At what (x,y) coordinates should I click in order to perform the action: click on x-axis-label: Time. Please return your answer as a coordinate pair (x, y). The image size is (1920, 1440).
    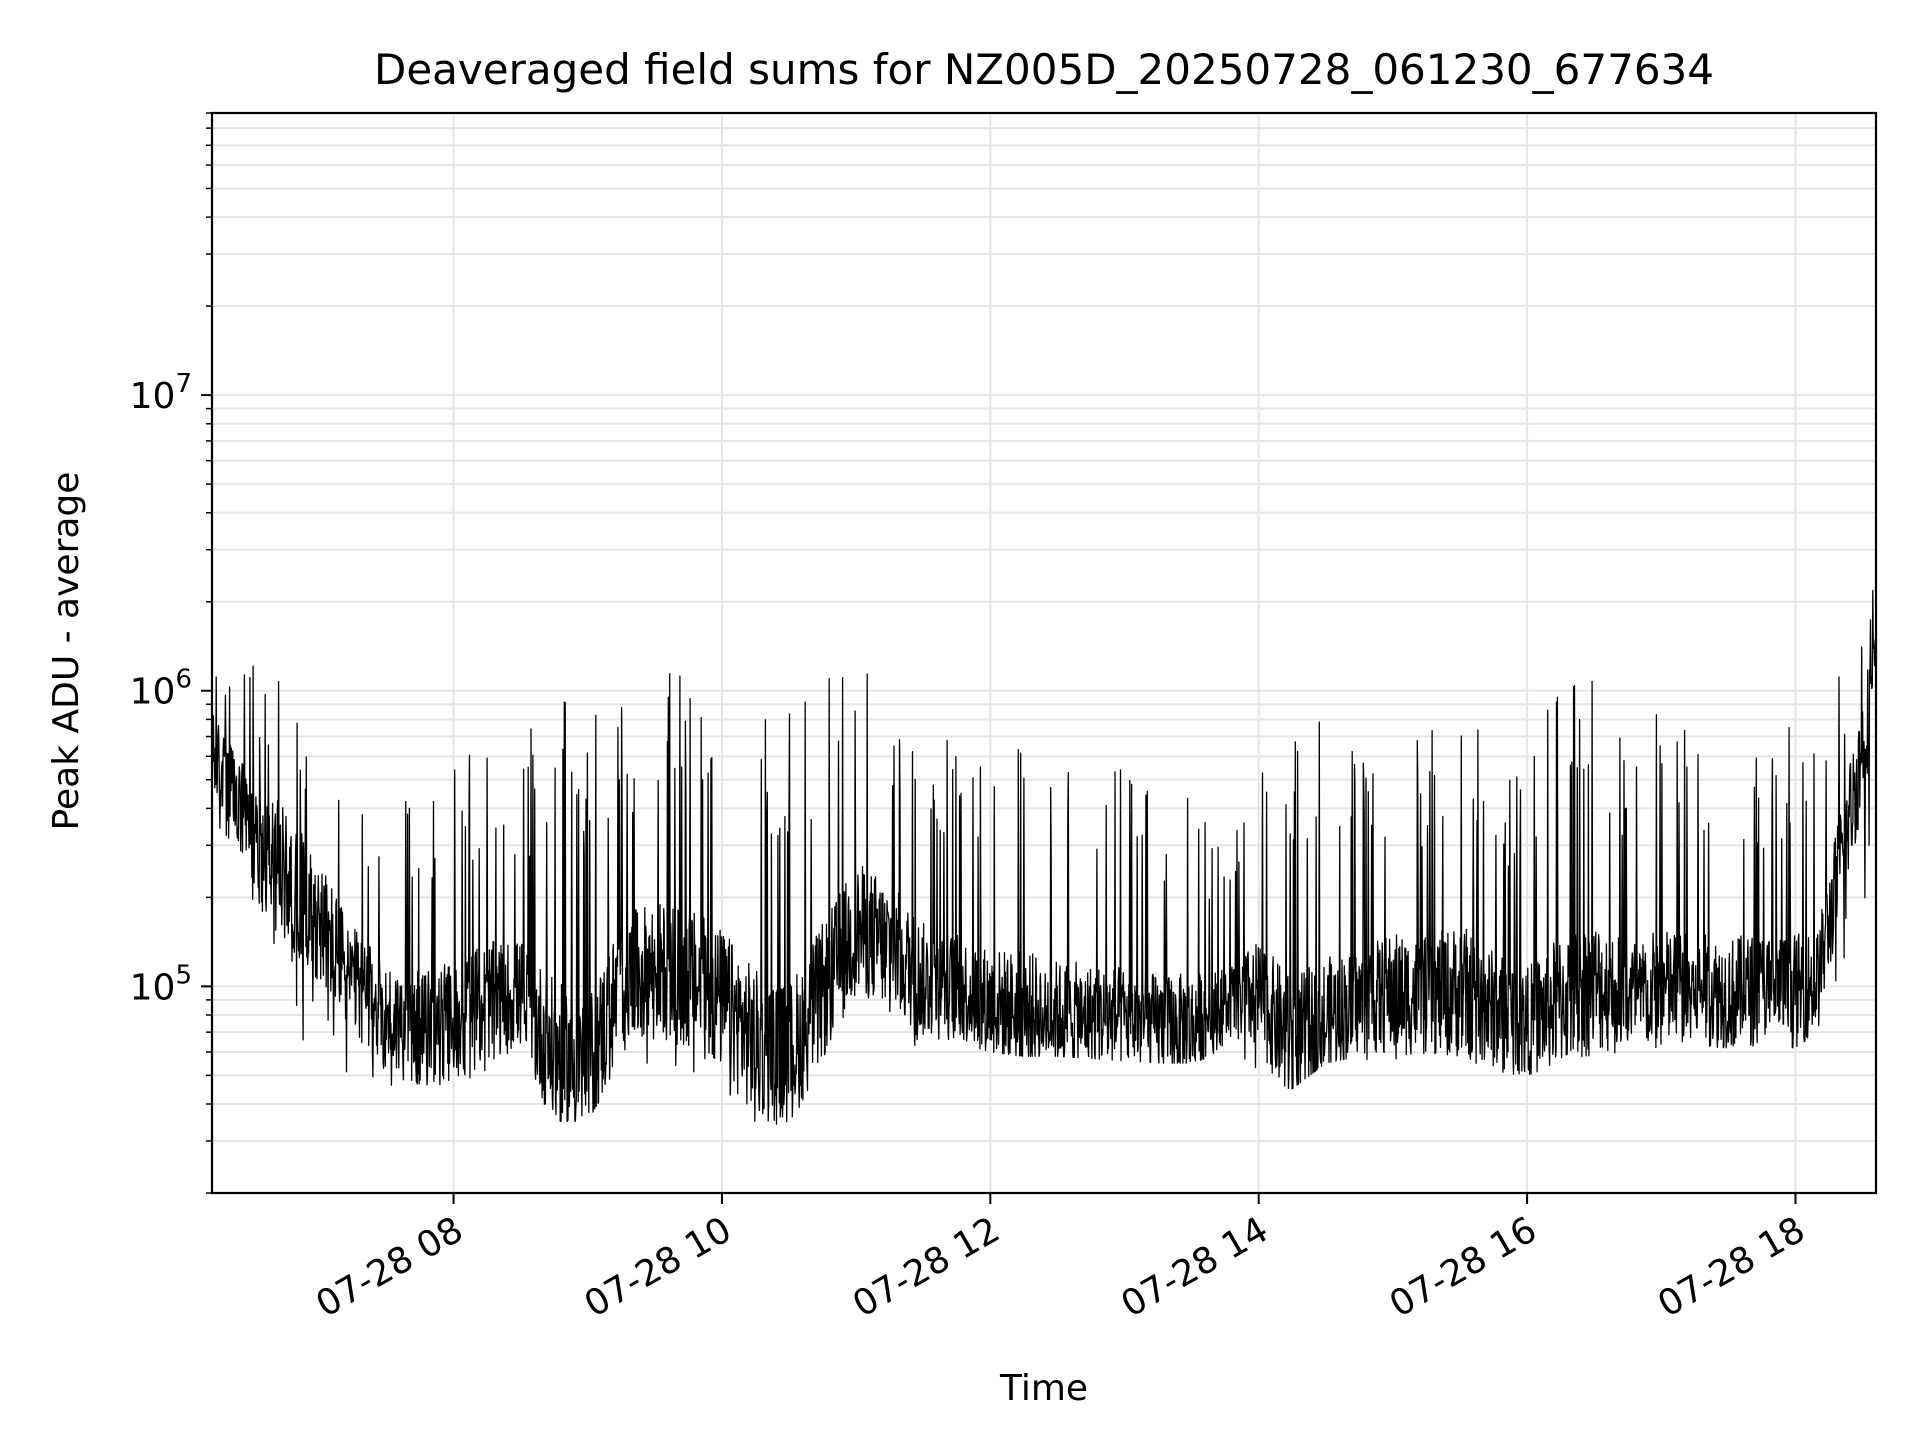
    Looking at the image, I should click on (1043, 1388).